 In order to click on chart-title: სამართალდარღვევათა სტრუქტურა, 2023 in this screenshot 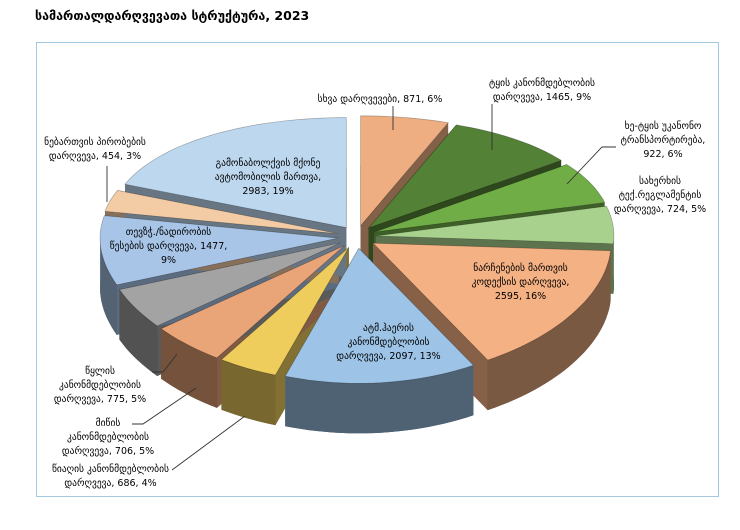, I will do `click(172, 15)`.